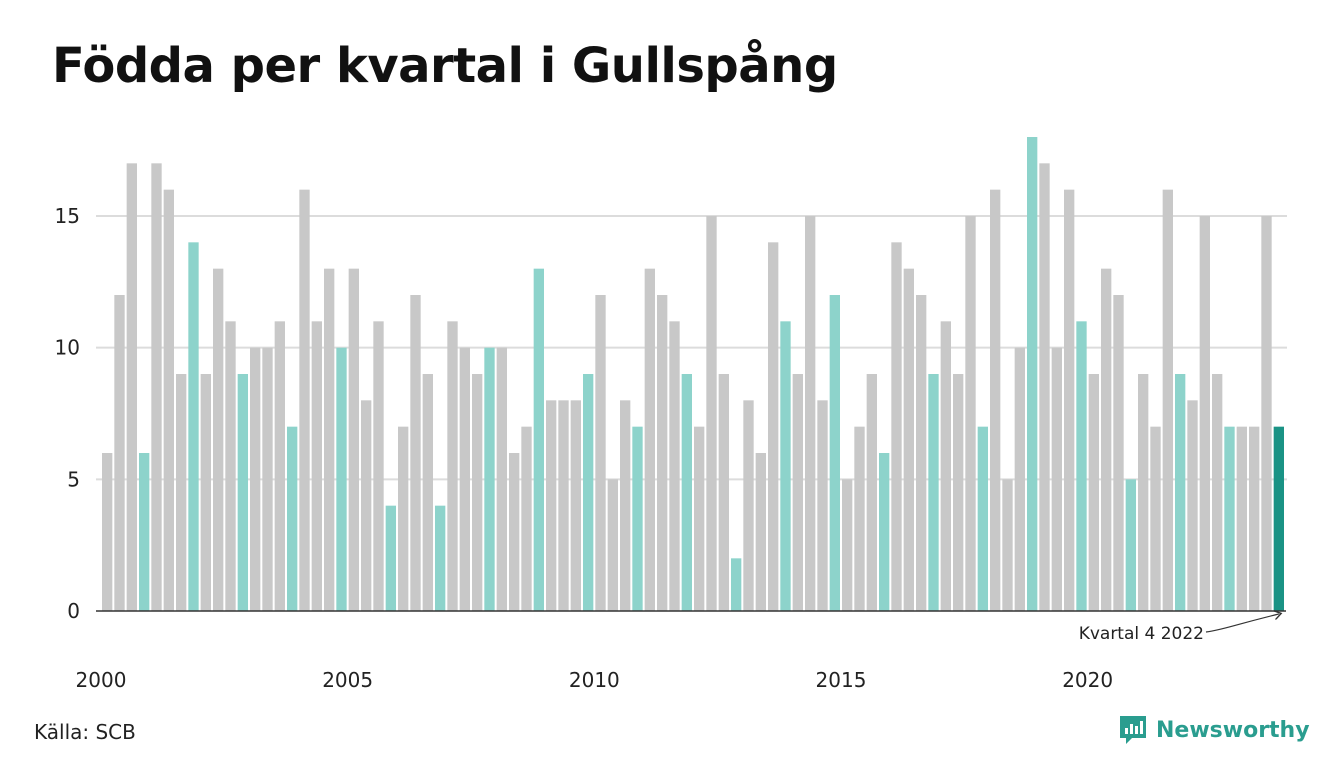  I want to click on brand-name: Newsworthy, so click(1233, 730).